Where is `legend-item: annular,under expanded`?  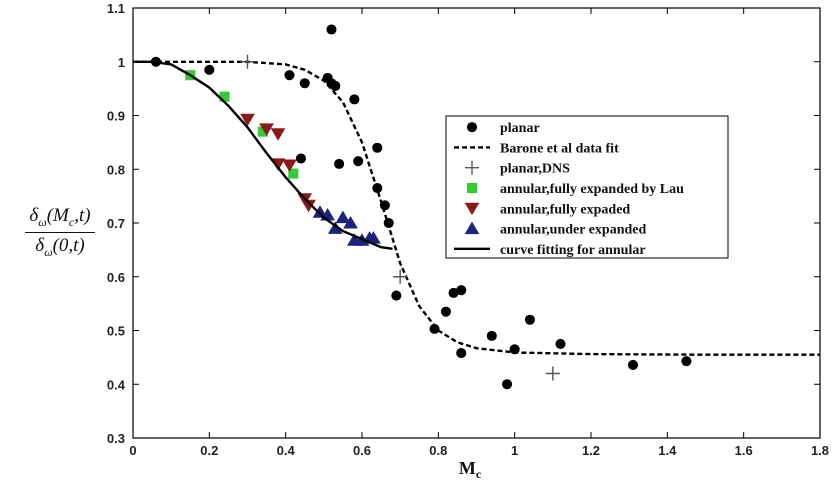
legend-item: annular,under expanded is located at coordinates (555, 229).